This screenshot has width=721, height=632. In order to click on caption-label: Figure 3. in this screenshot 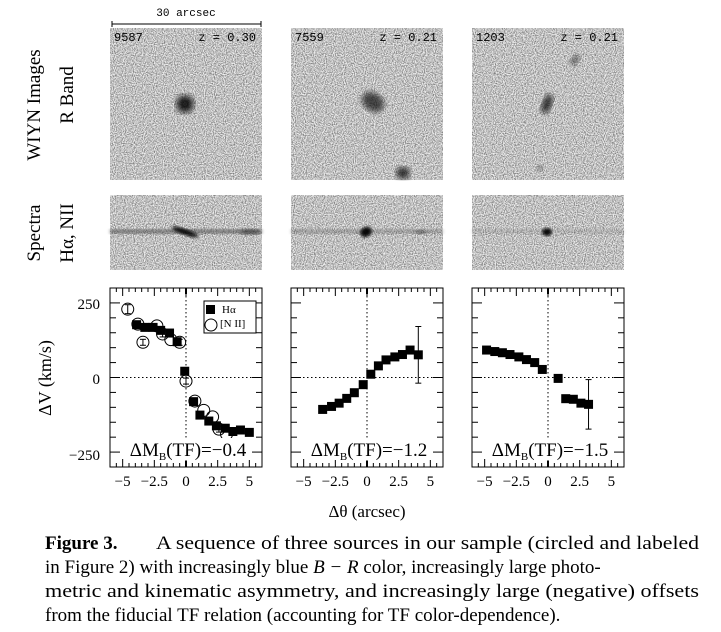, I will do `click(81, 543)`.